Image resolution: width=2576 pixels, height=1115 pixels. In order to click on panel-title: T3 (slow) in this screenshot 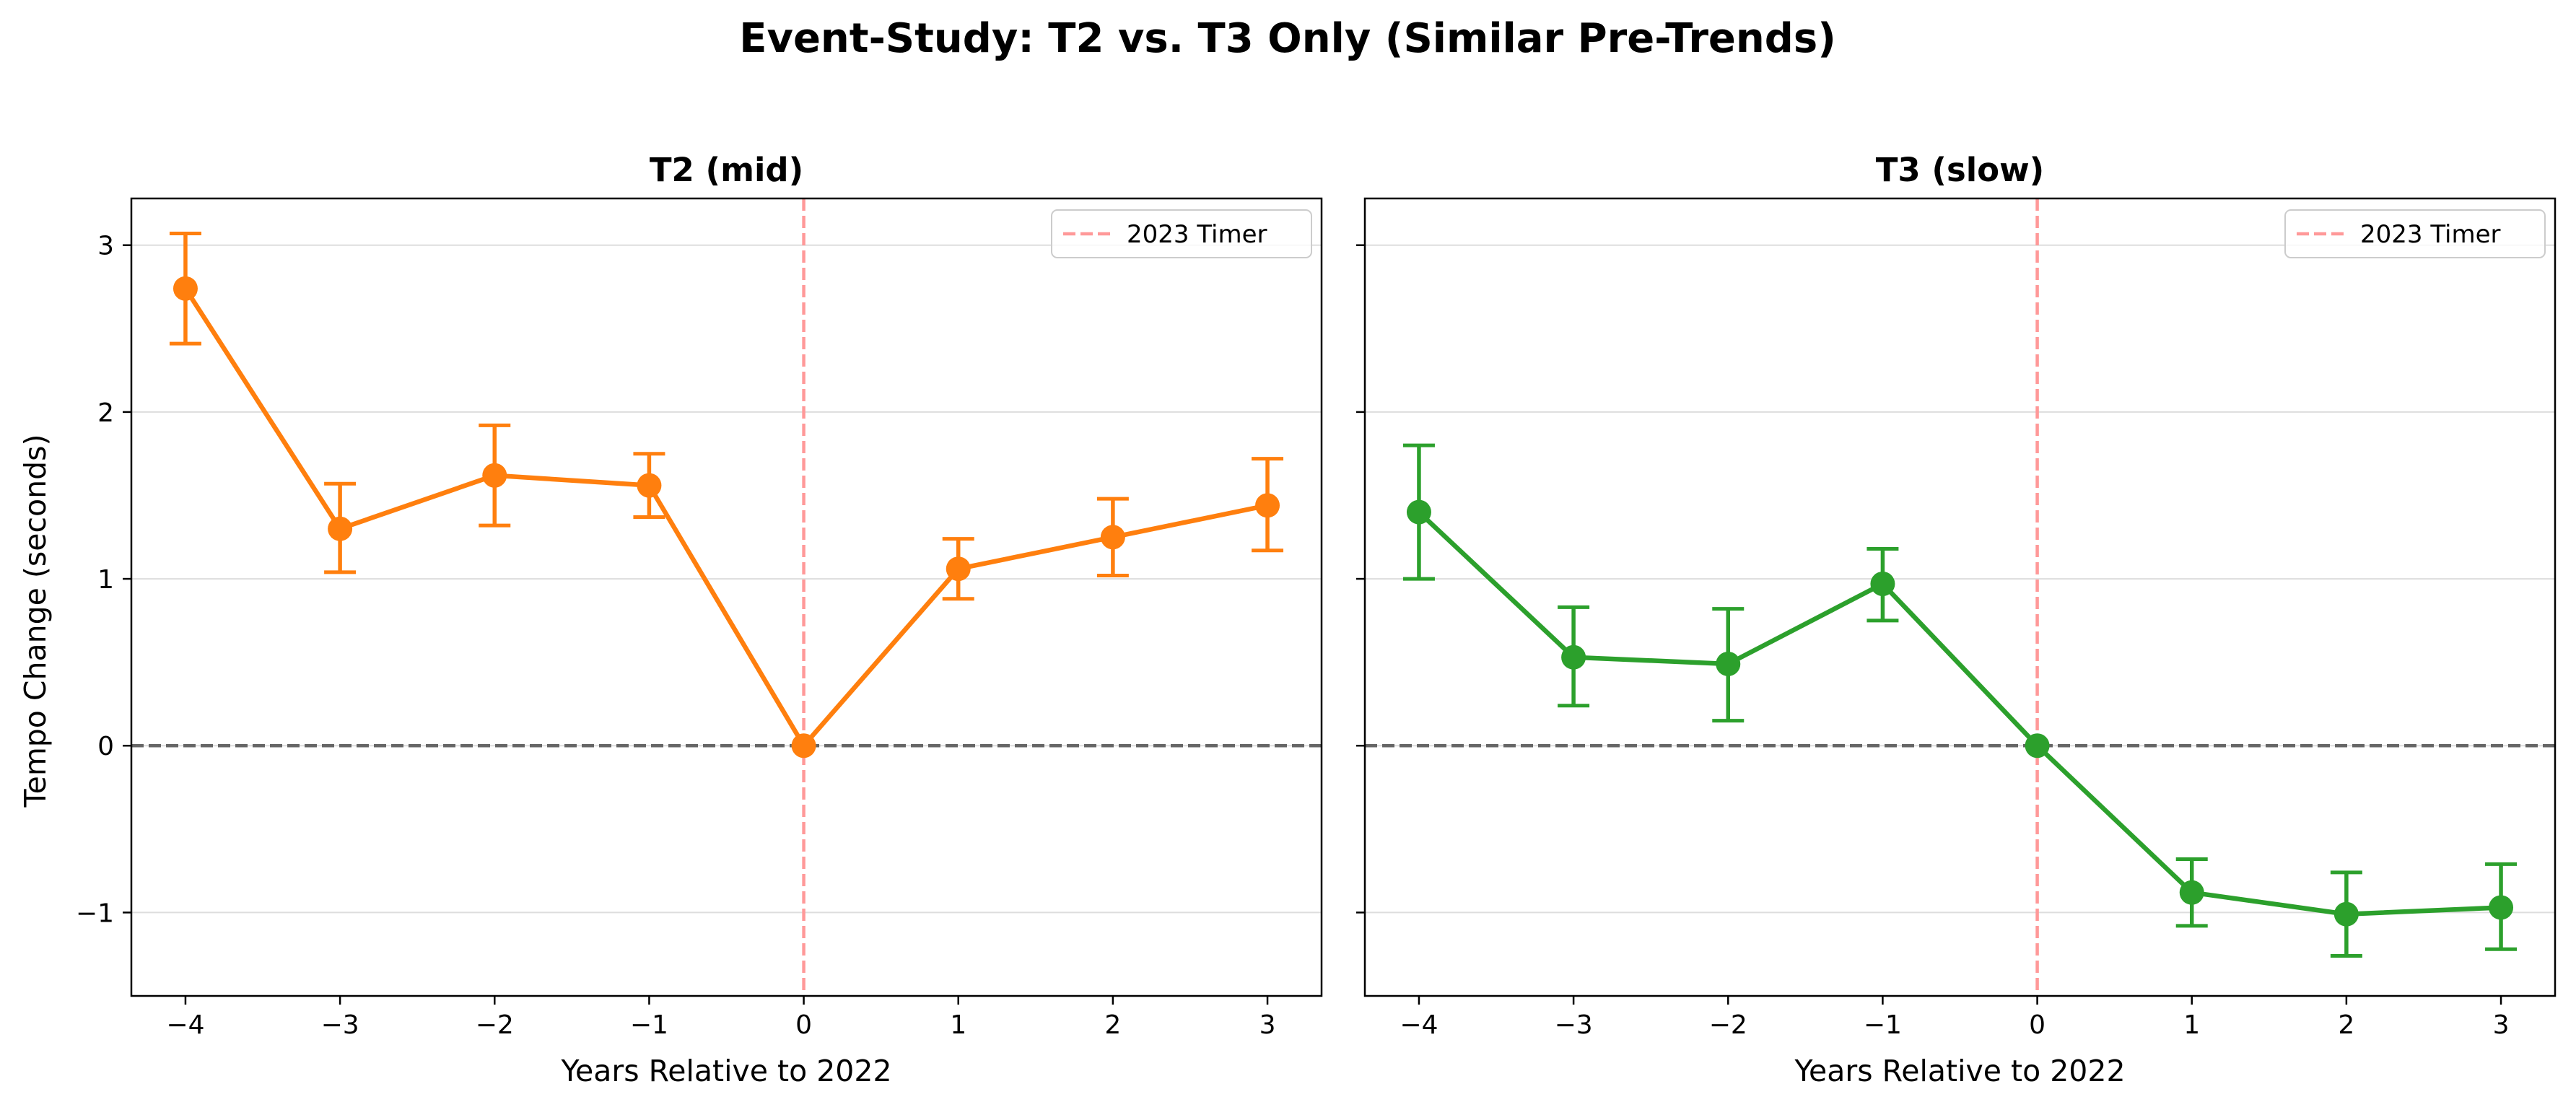, I will do `click(1960, 170)`.